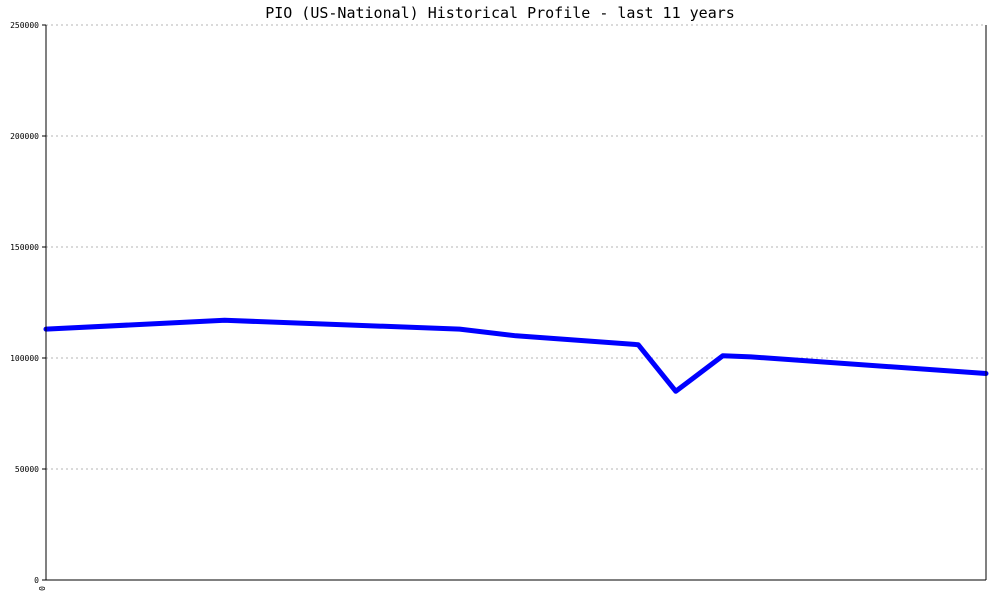 Image resolution: width=1000 pixels, height=600 pixels. Describe the element at coordinates (42, 588) in the screenshot. I see `x-tick-label: 0` at that location.